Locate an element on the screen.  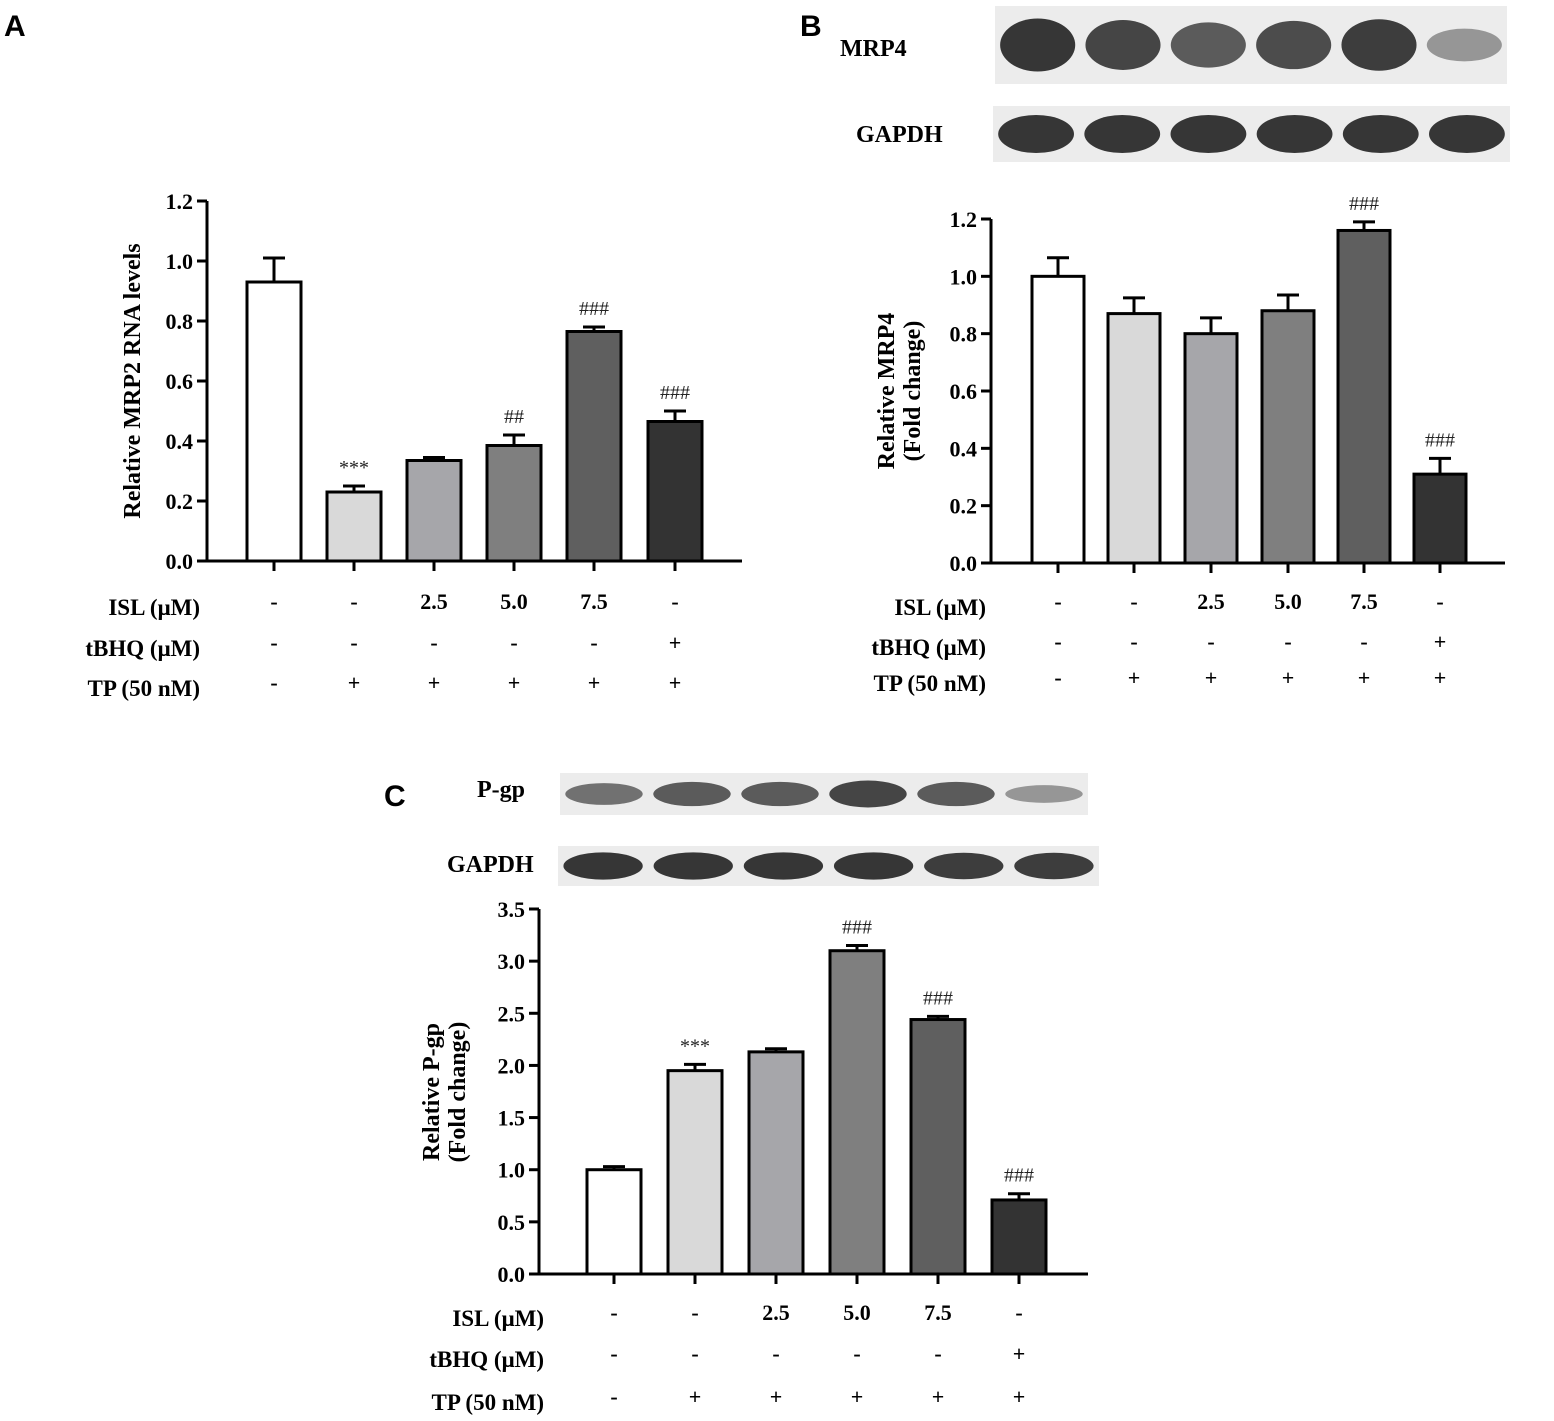
y-axis-label: Relative MRP2 RNA levels is located at coordinates (133, 380).